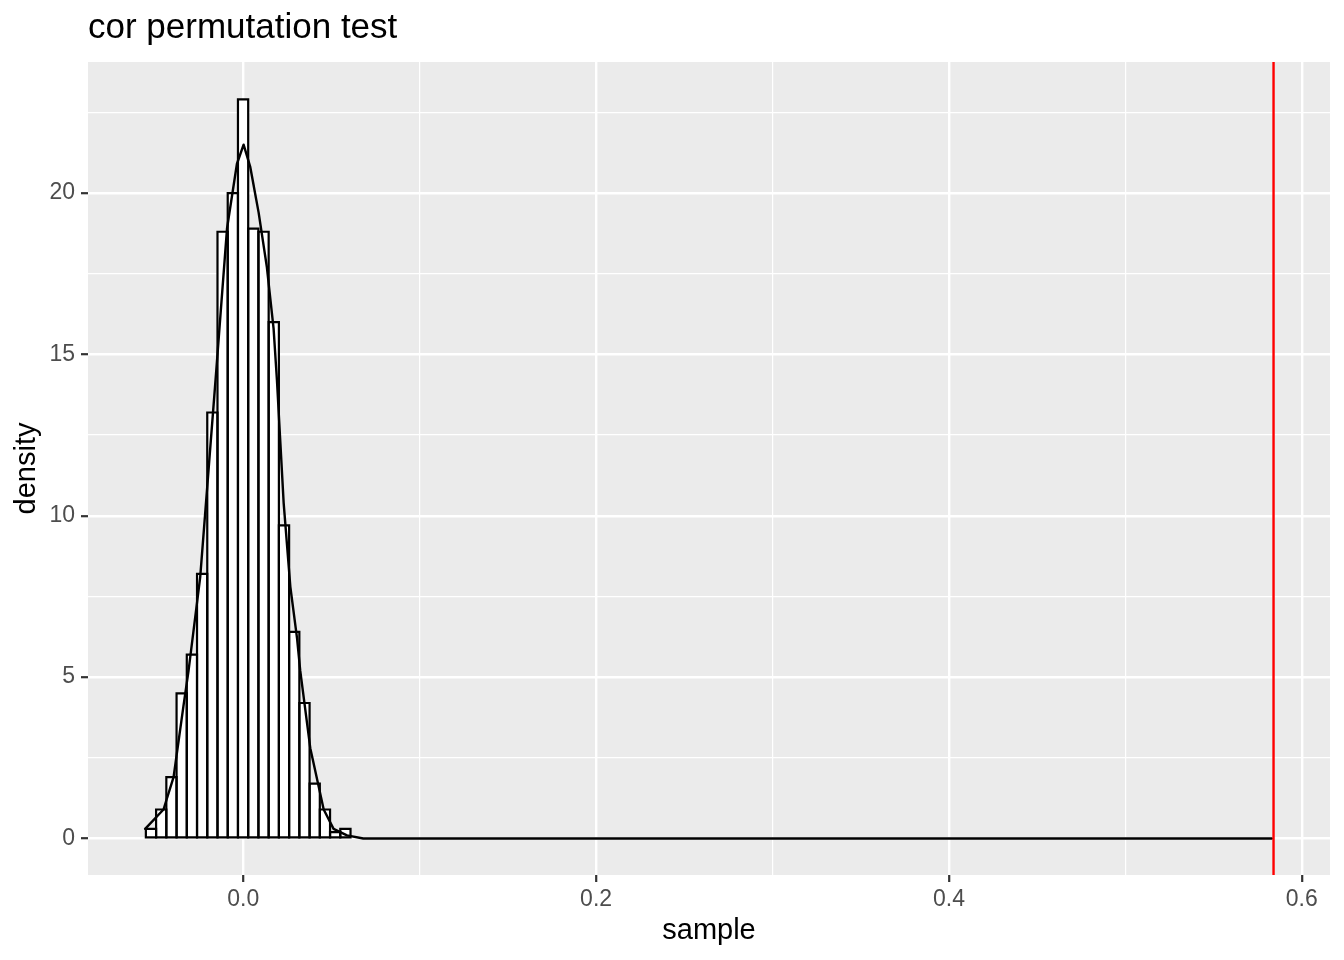 The height and width of the screenshot is (960, 1344). Describe the element at coordinates (62, 352) in the screenshot. I see `y-tick-label: 15` at that location.